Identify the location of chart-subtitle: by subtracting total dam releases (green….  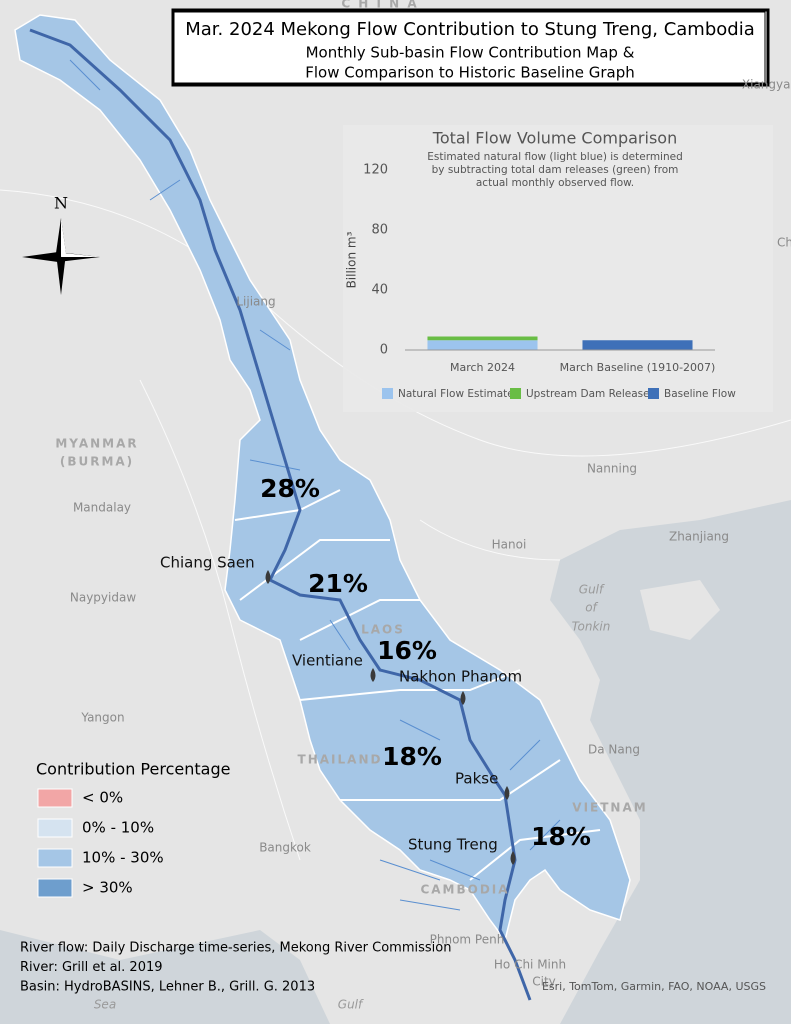
(555, 170).